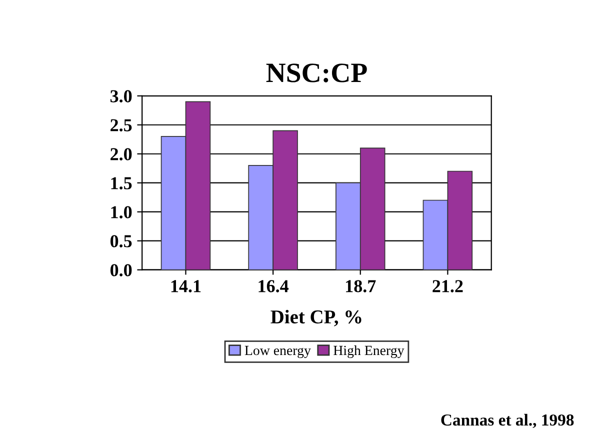  What do you see at coordinates (507, 421) in the screenshot?
I see `text: Cannas et al., 1998` at bounding box center [507, 421].